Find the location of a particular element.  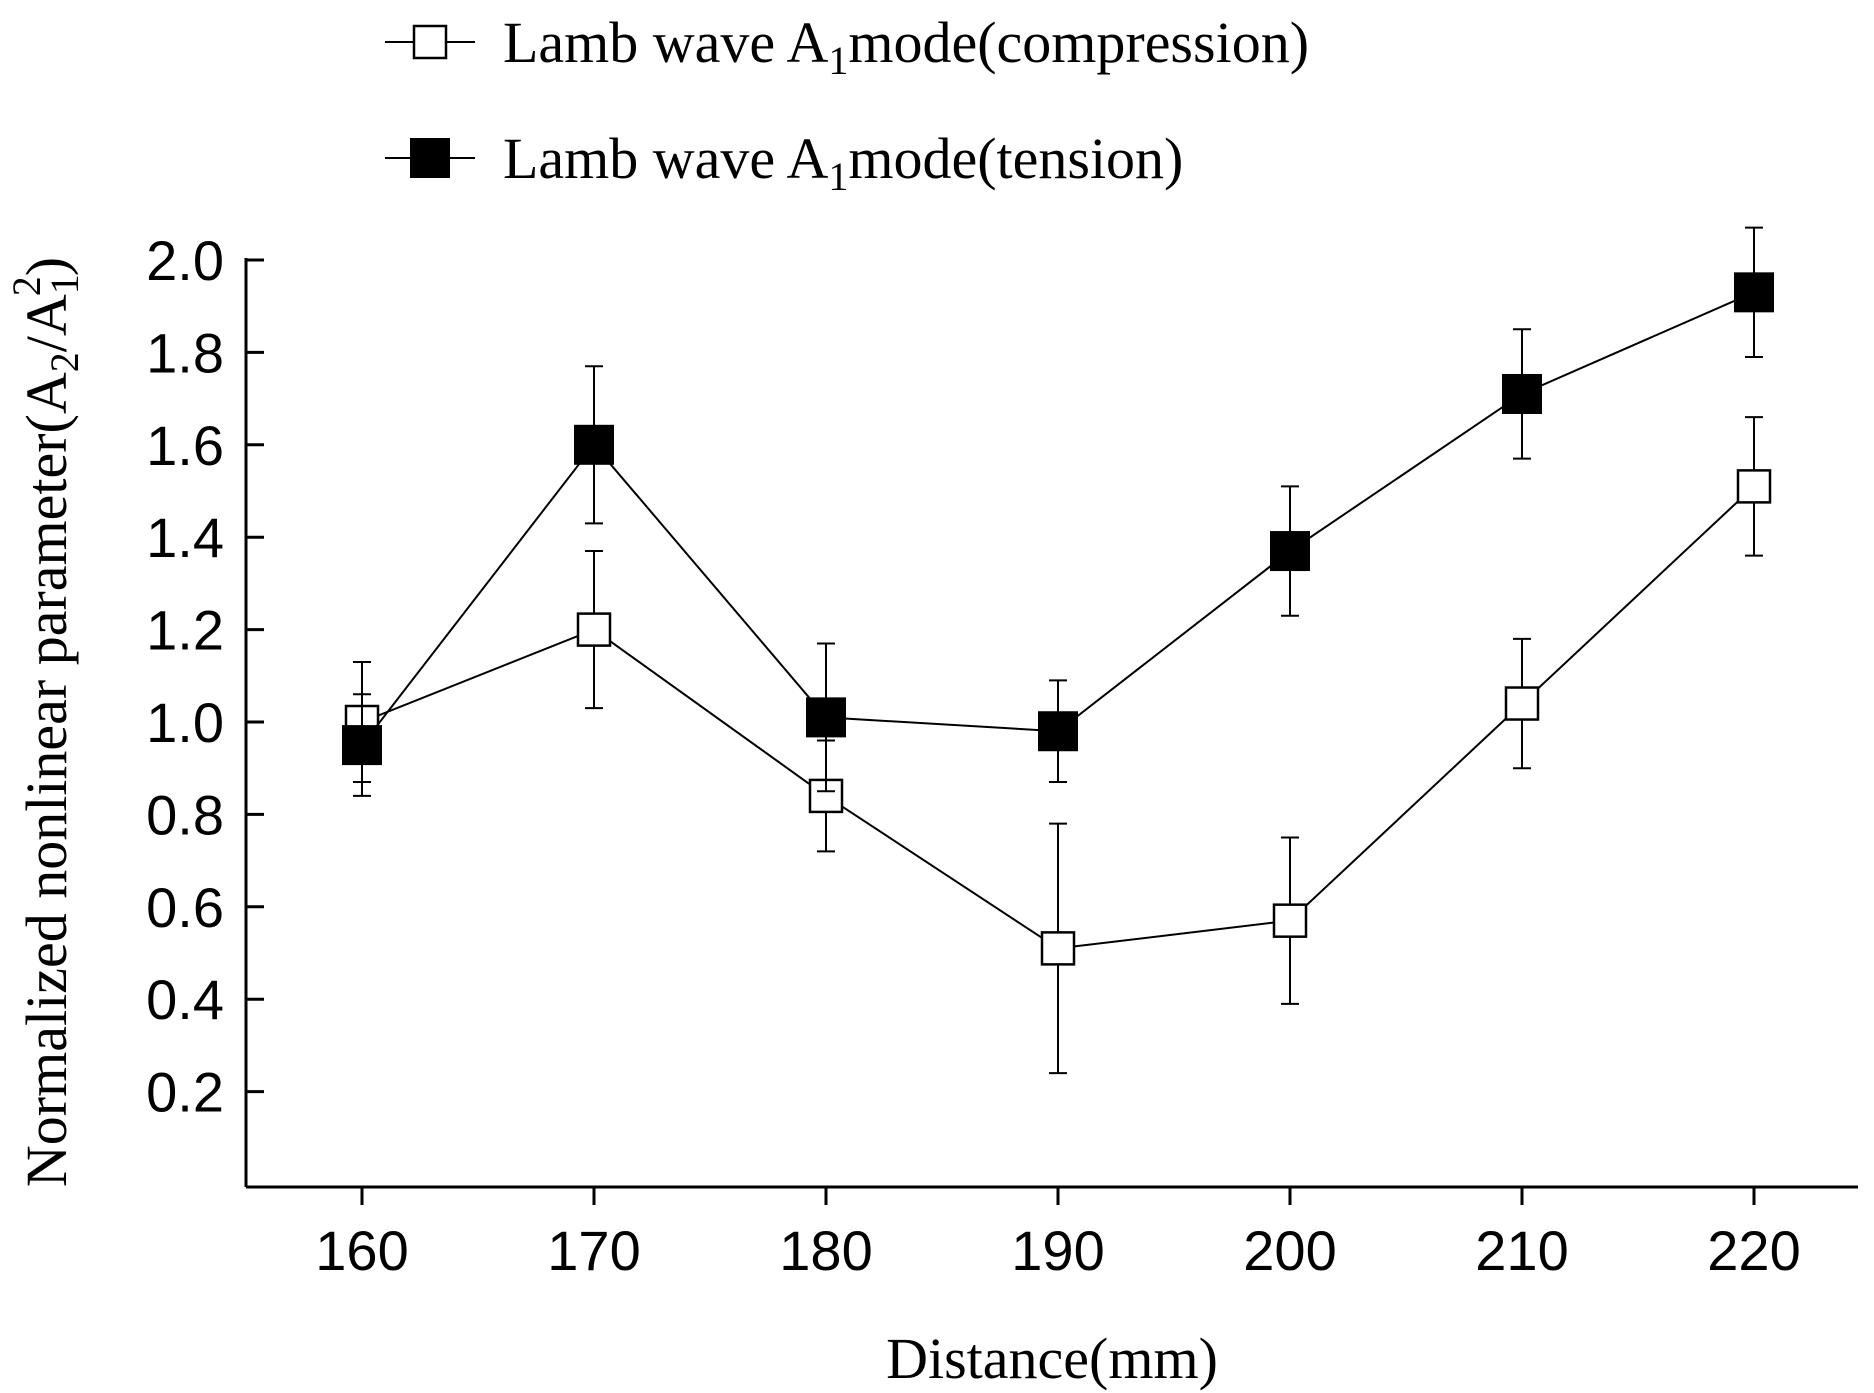

legend-marker-compression is located at coordinates (430, 42).